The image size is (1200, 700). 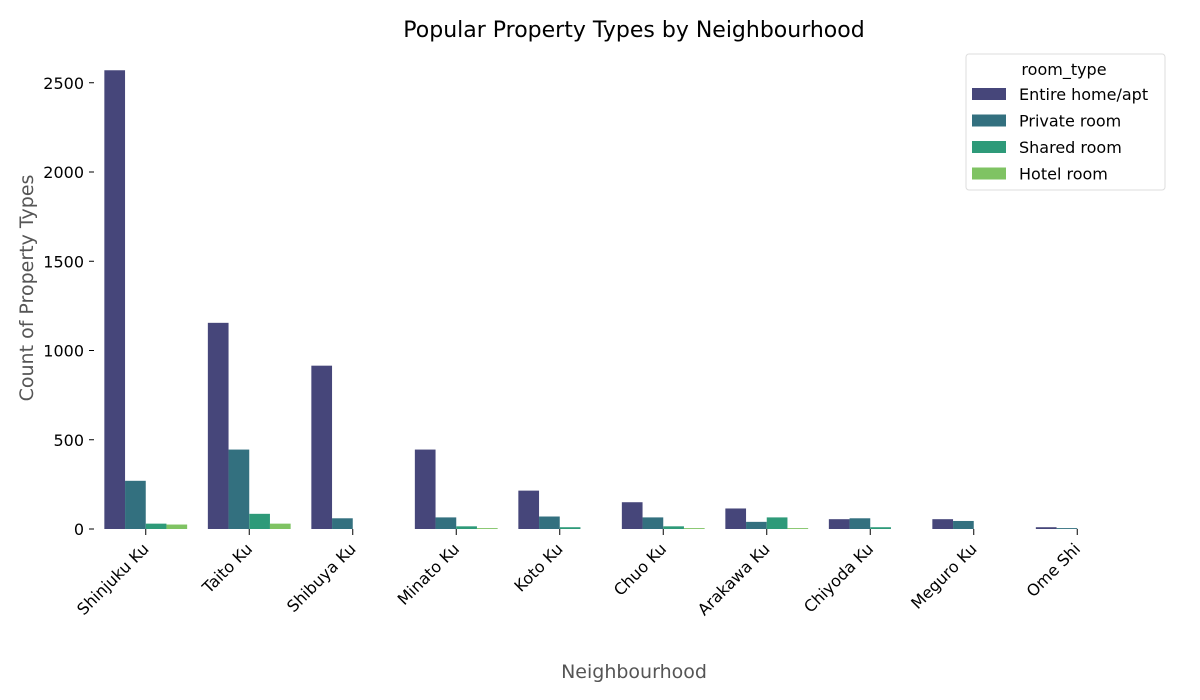 What do you see at coordinates (943, 575) in the screenshot?
I see `x-tick-label: Meguro Ku` at bounding box center [943, 575].